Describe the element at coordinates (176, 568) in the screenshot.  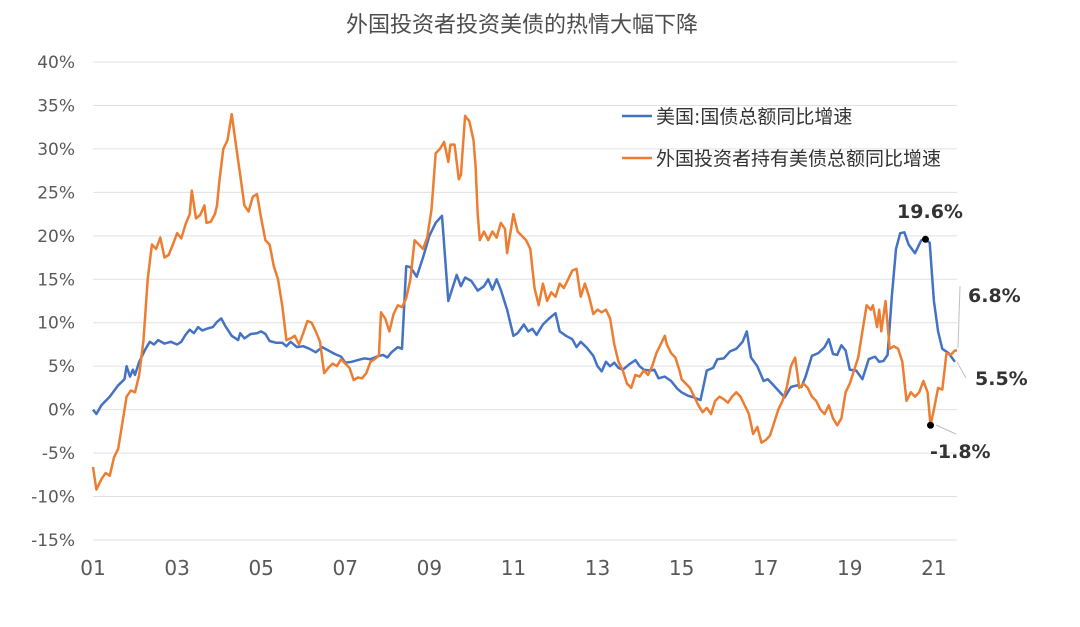
I see `x-tick-label: 03` at that location.